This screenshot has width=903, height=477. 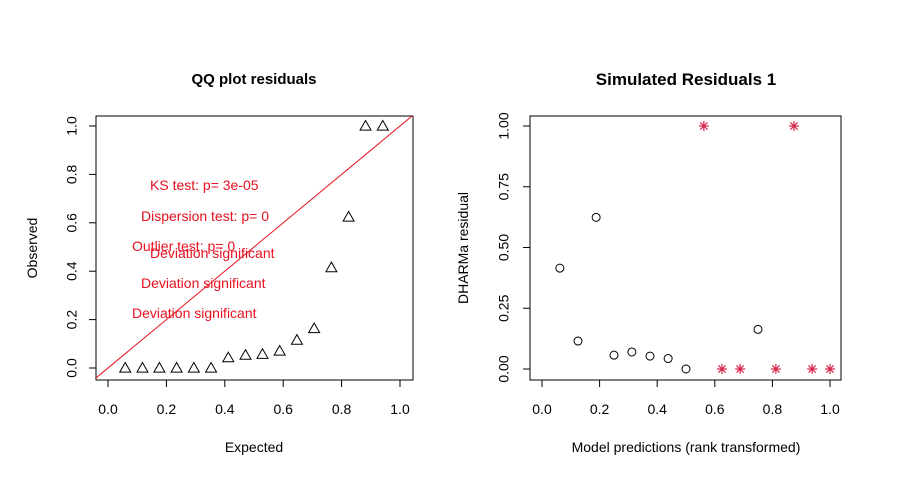 I want to click on qq-x-tick-label: 1.0, so click(x=400, y=409).